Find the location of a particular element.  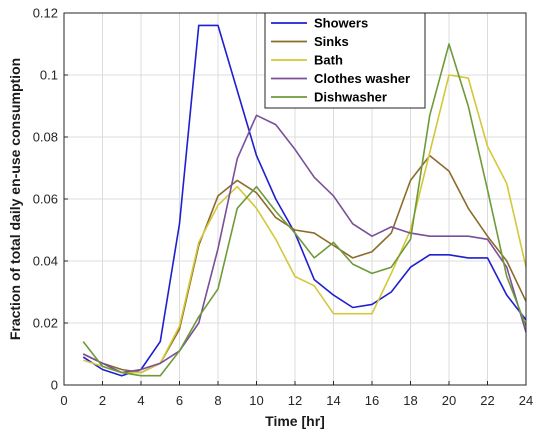

x-tick-label: 12 is located at coordinates (295, 400).